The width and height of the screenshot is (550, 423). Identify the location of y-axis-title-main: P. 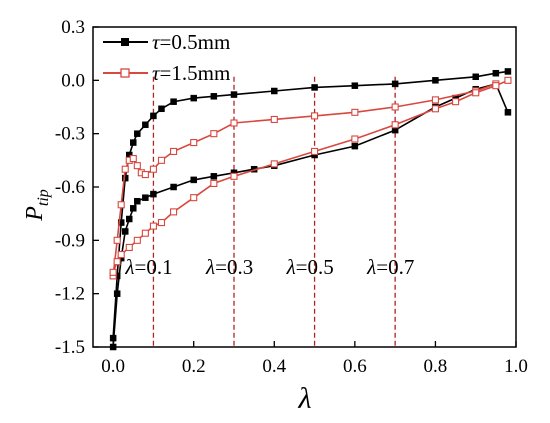
(35, 214).